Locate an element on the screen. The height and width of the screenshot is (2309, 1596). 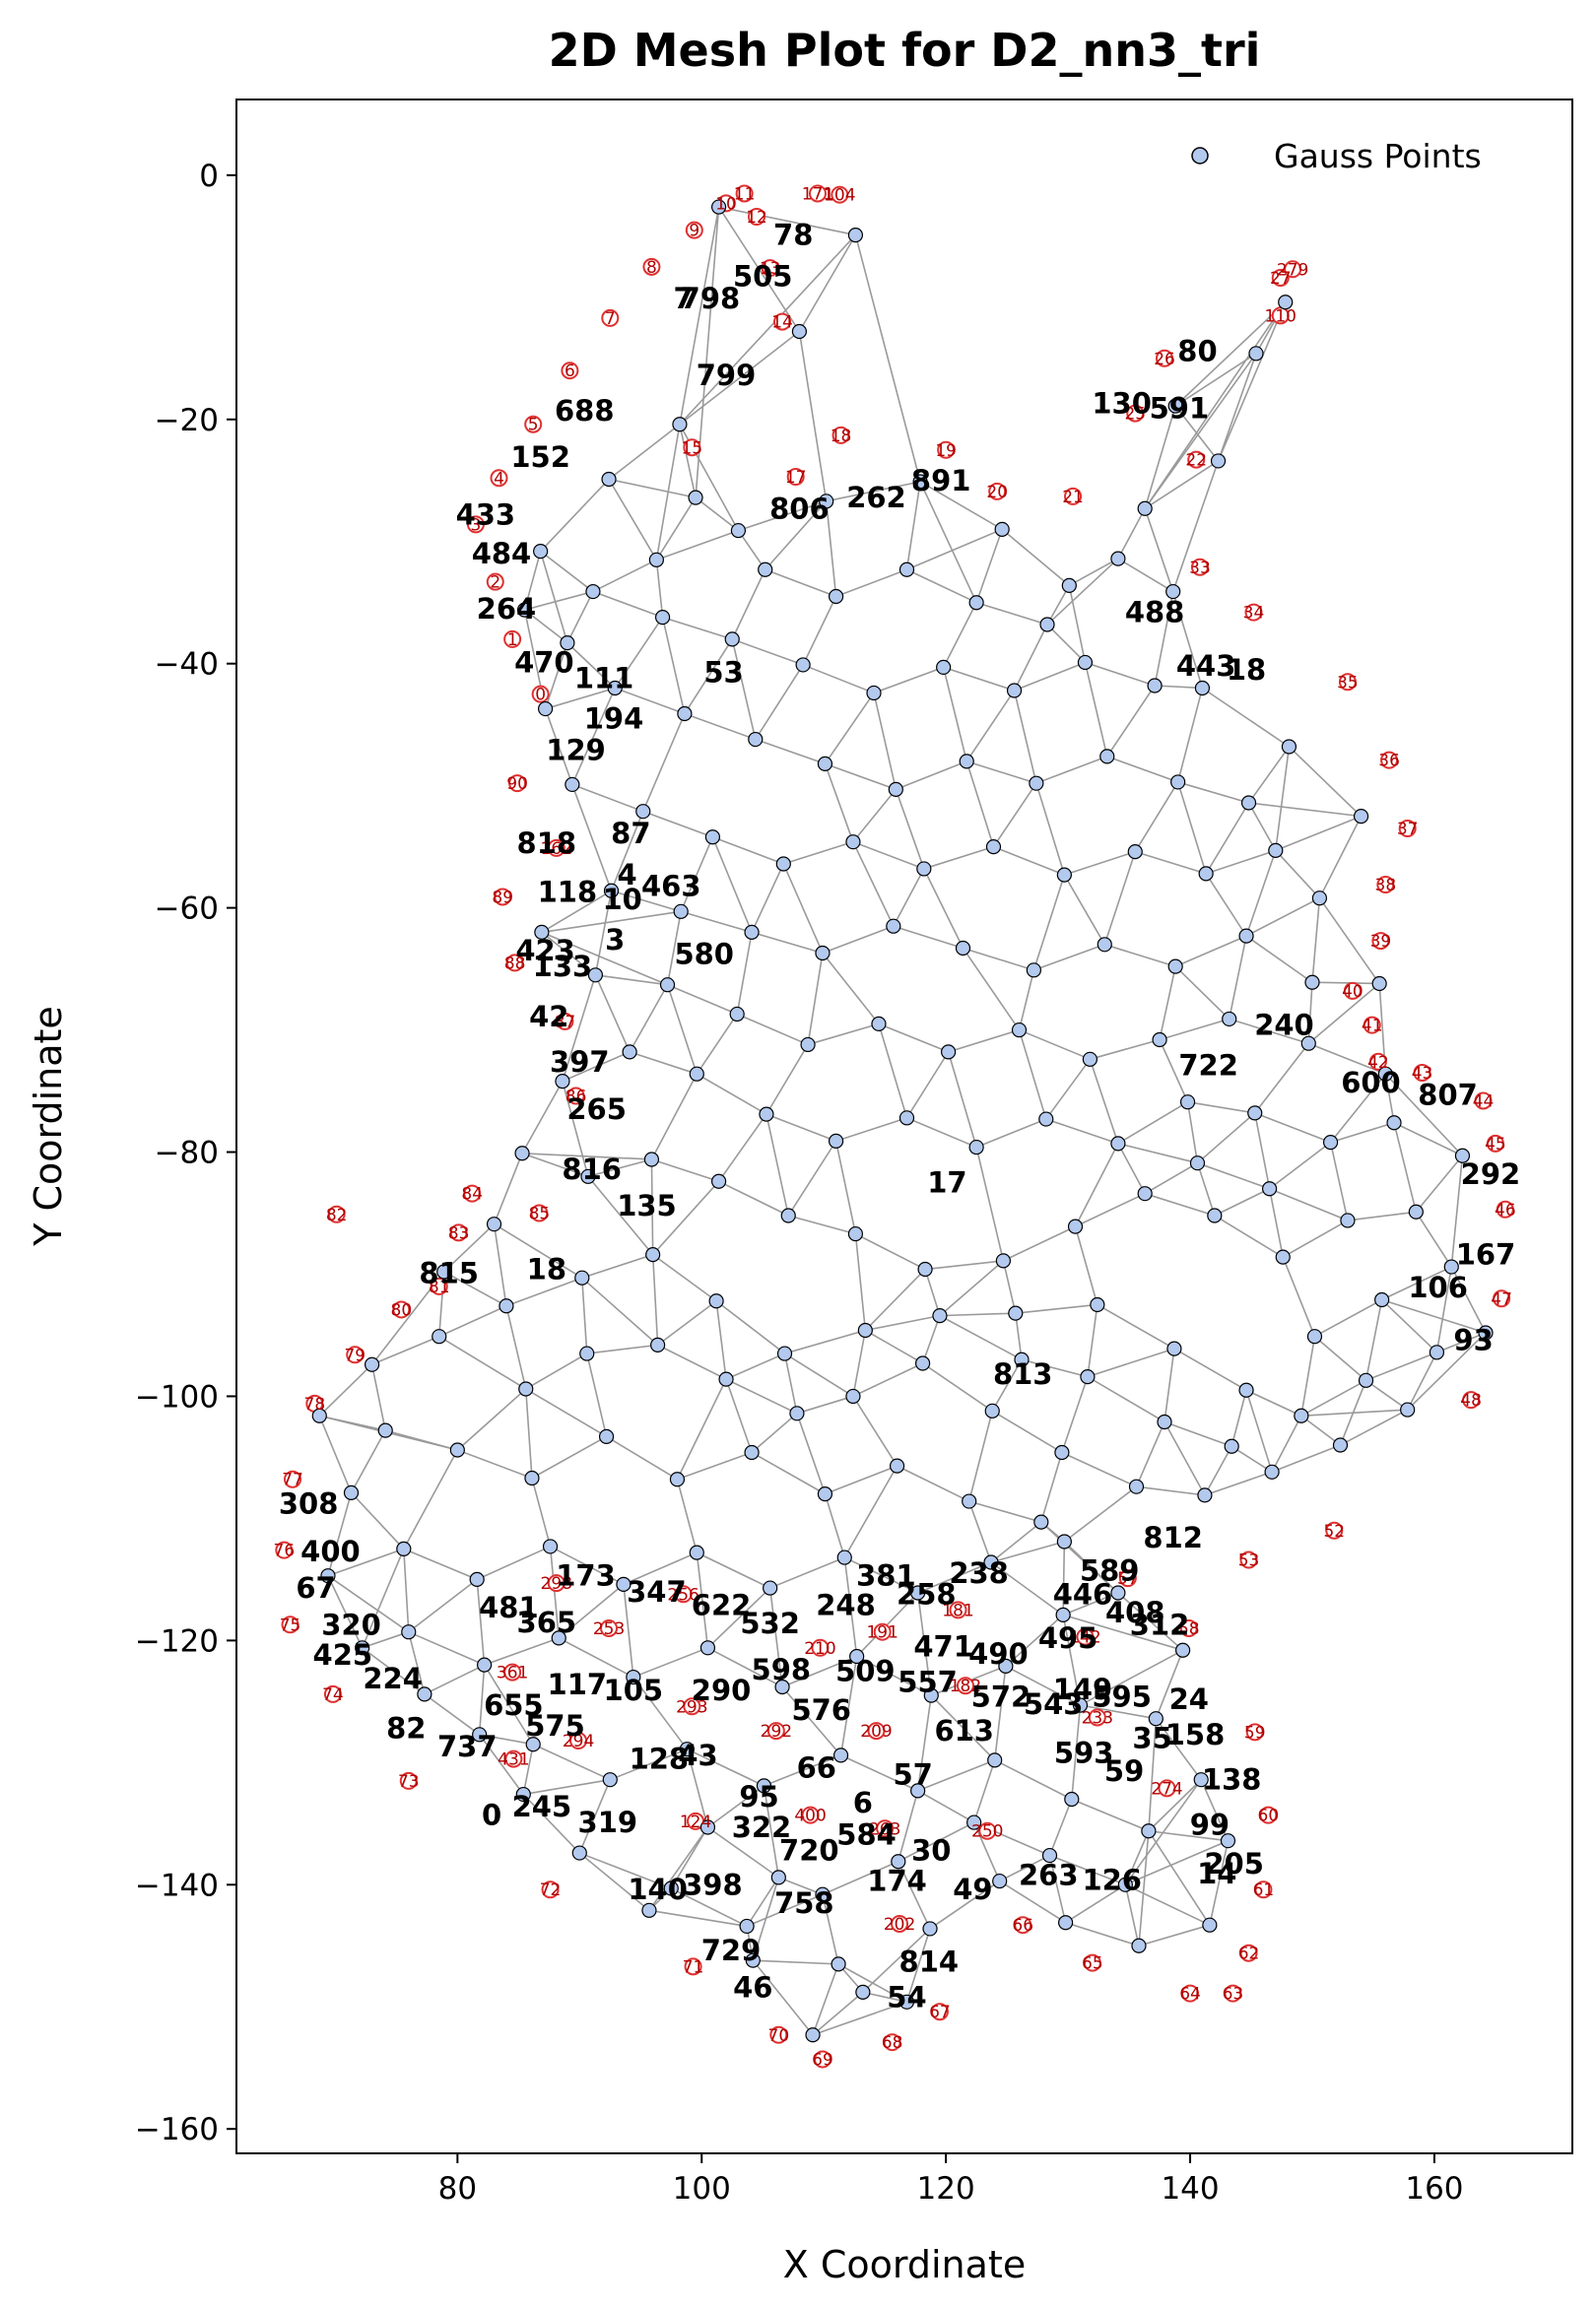
legend-gauss-marker is located at coordinates (1200, 156).